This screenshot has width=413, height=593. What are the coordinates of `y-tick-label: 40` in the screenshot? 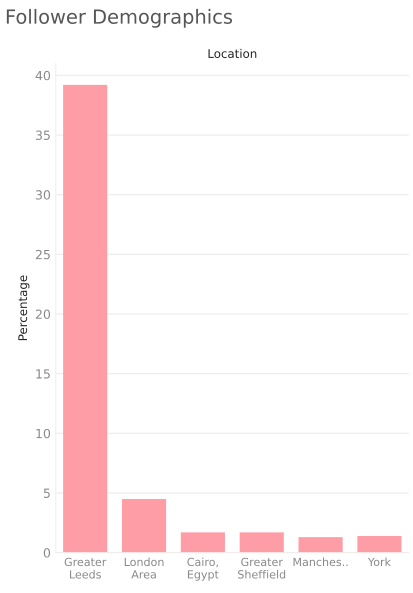 It's located at (43, 75).